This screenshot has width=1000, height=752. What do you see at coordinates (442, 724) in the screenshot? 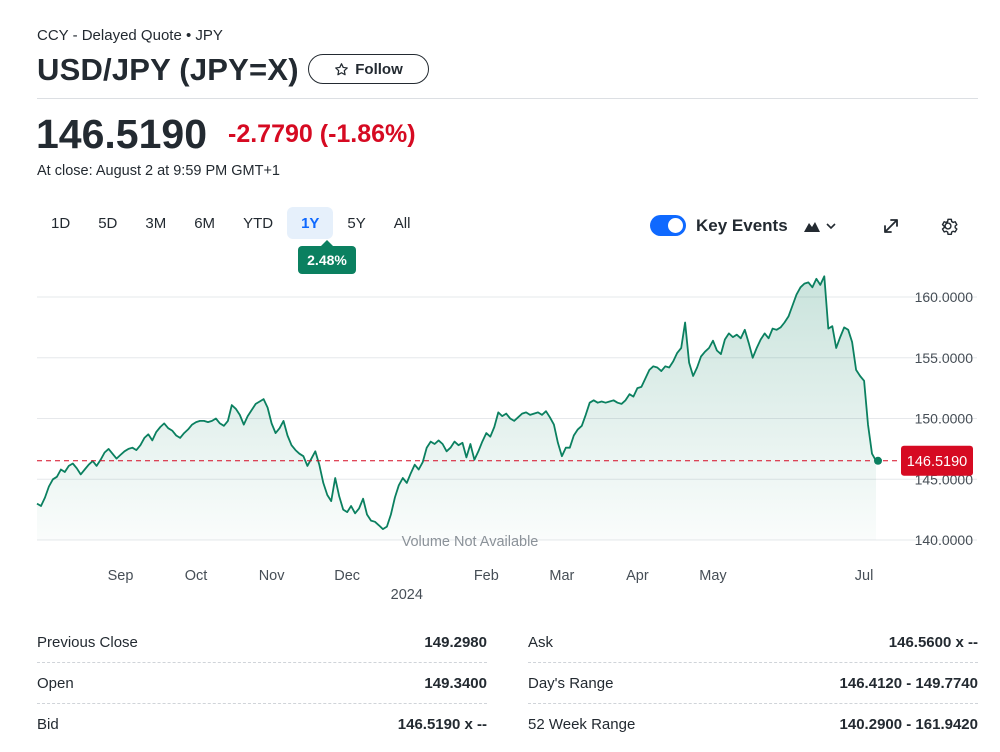
I see `stat-value: 146.5190 x --` at bounding box center [442, 724].